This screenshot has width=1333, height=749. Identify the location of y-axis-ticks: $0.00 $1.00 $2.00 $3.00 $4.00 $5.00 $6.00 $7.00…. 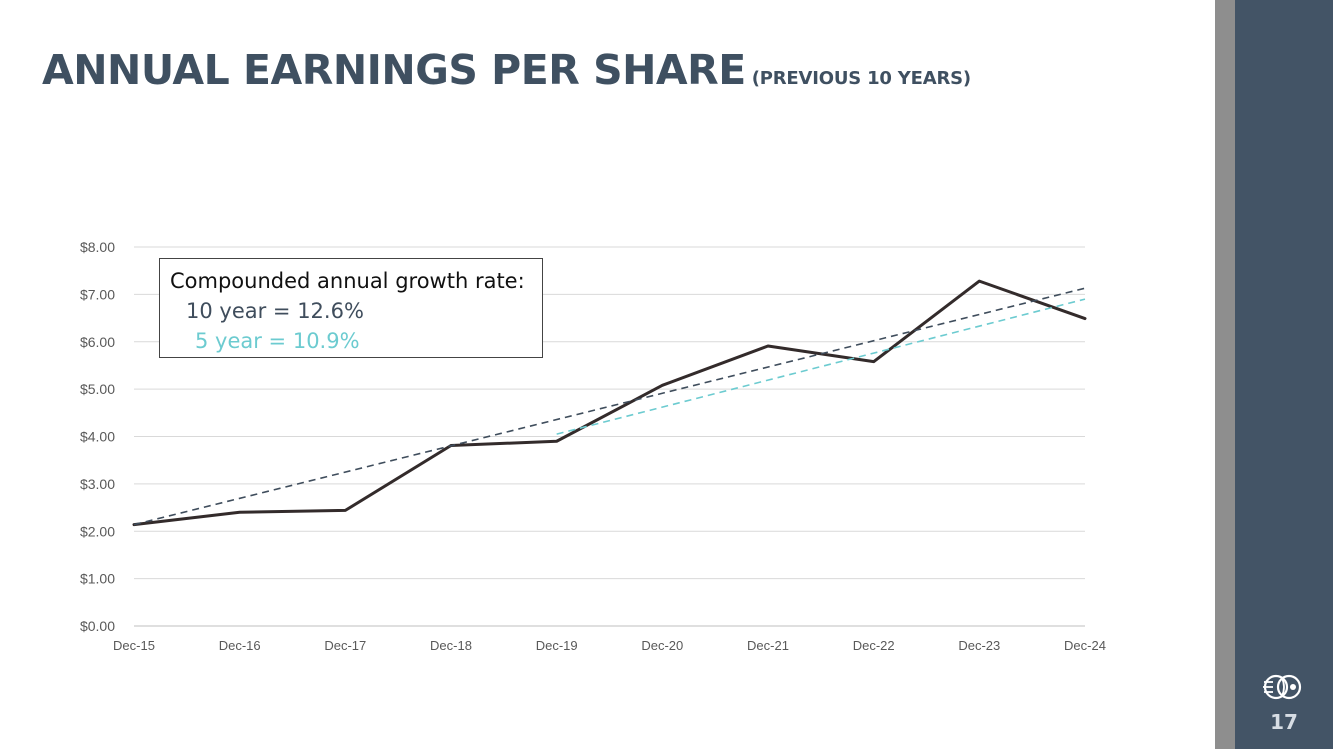
(97, 436).